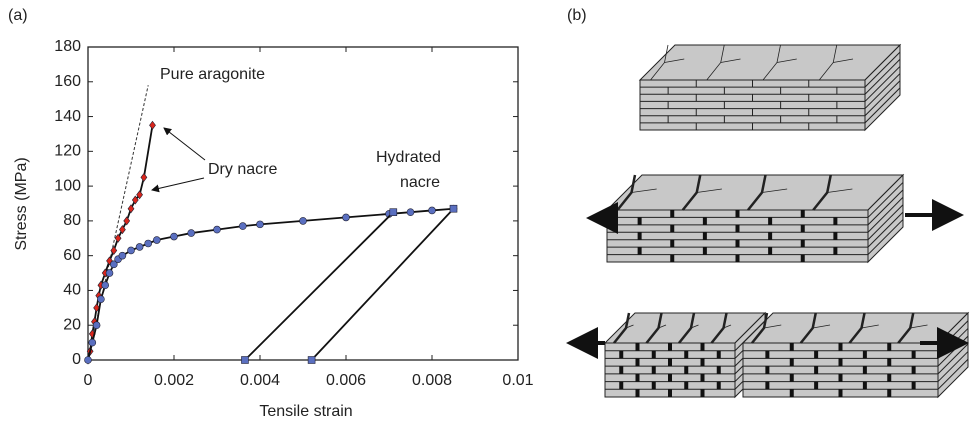  Describe the element at coordinates (18, 15) in the screenshot. I see `panel-label: (a)` at that location.